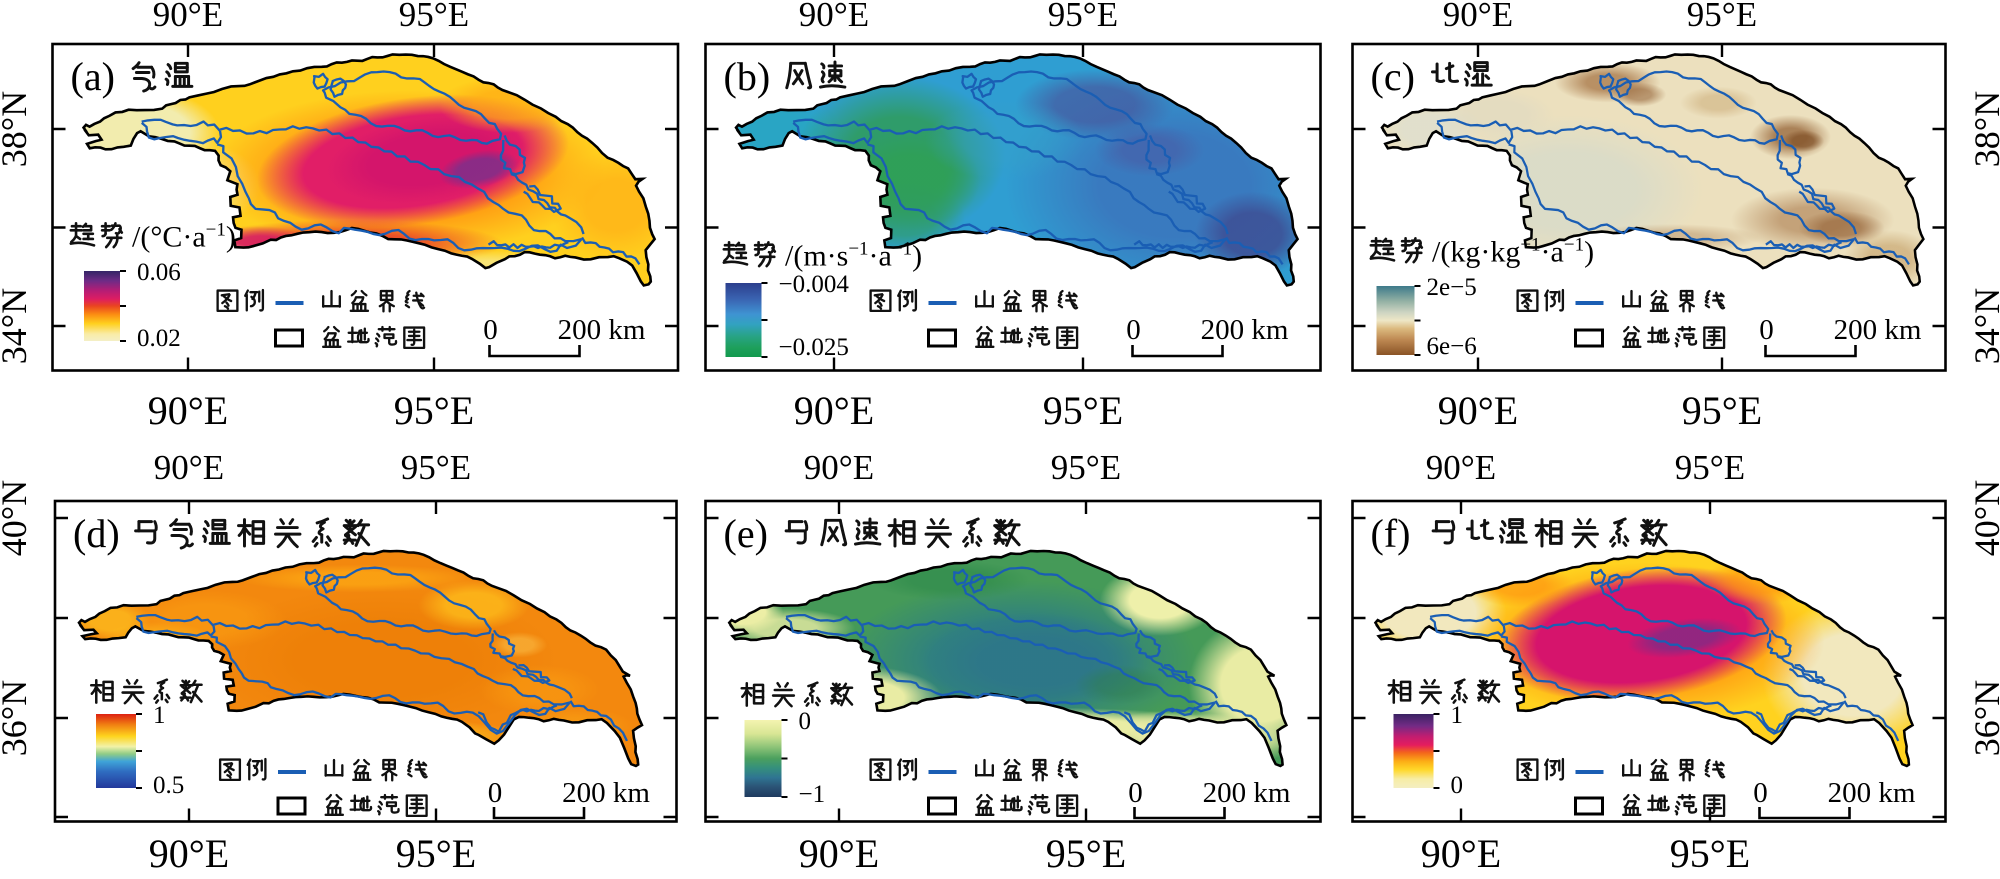 The height and width of the screenshot is (879, 2000). Describe the element at coordinates (1452, 287) in the screenshot. I see `svg-text: 2e−5` at that location.